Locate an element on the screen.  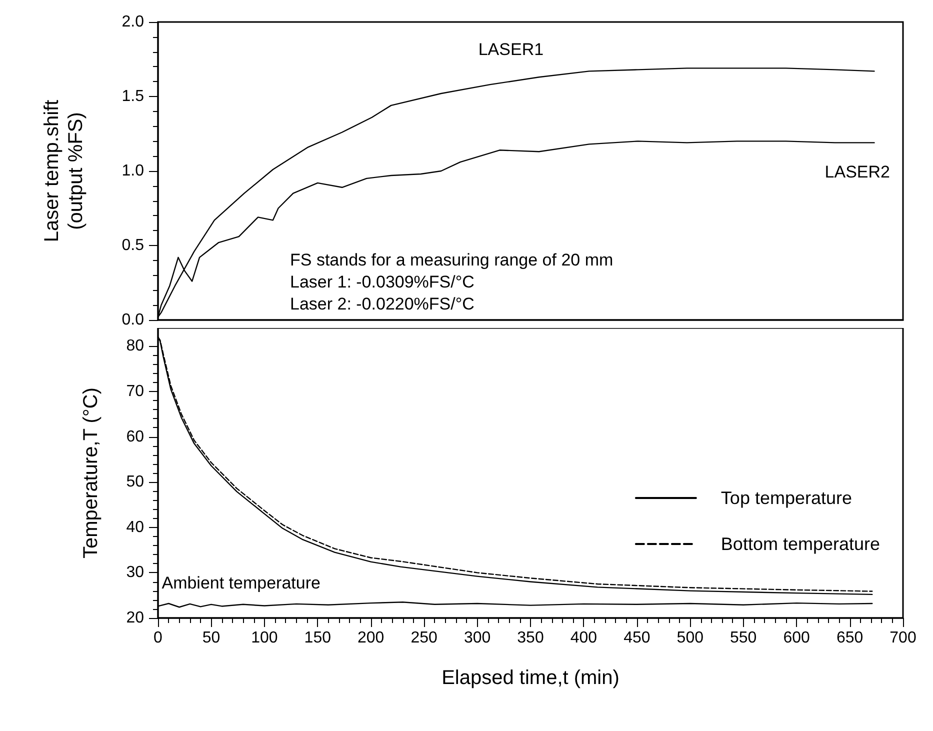
y-tick-label: 30 is located at coordinates (135, 573).